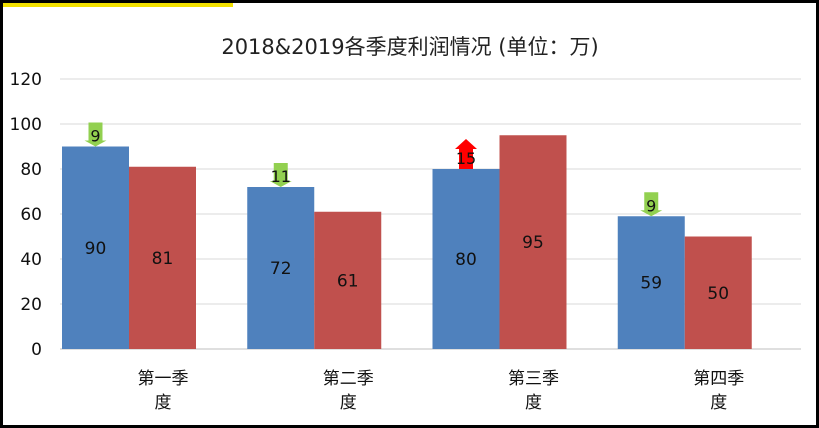 This screenshot has width=819, height=428. I want to click on y-tick-label: 20, so click(31, 305).